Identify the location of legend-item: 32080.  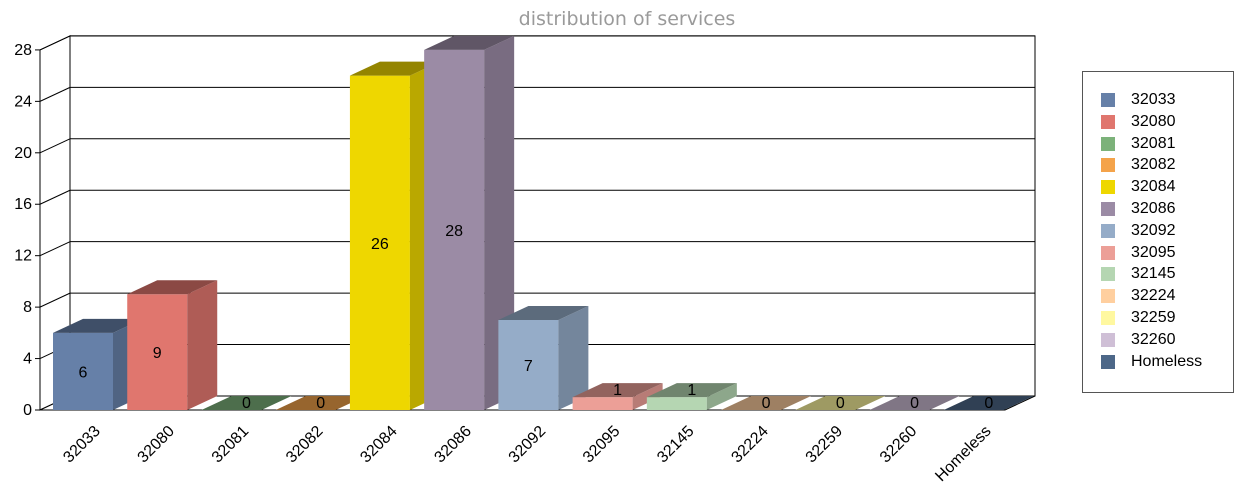
(1138, 122).